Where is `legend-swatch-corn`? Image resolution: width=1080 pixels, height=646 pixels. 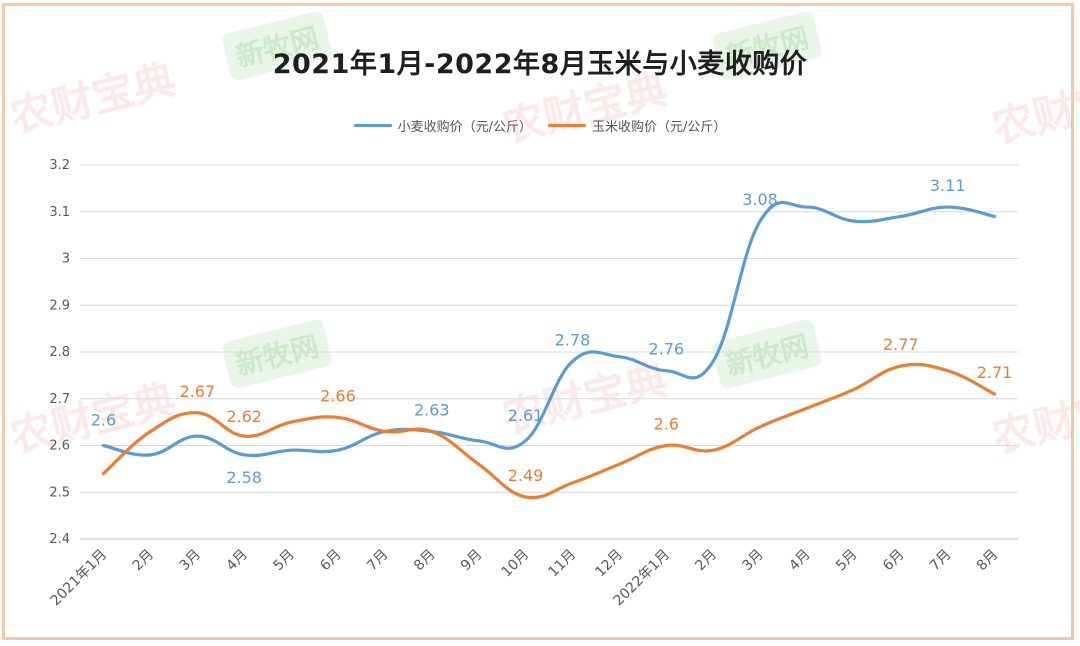 legend-swatch-corn is located at coordinates (567, 125).